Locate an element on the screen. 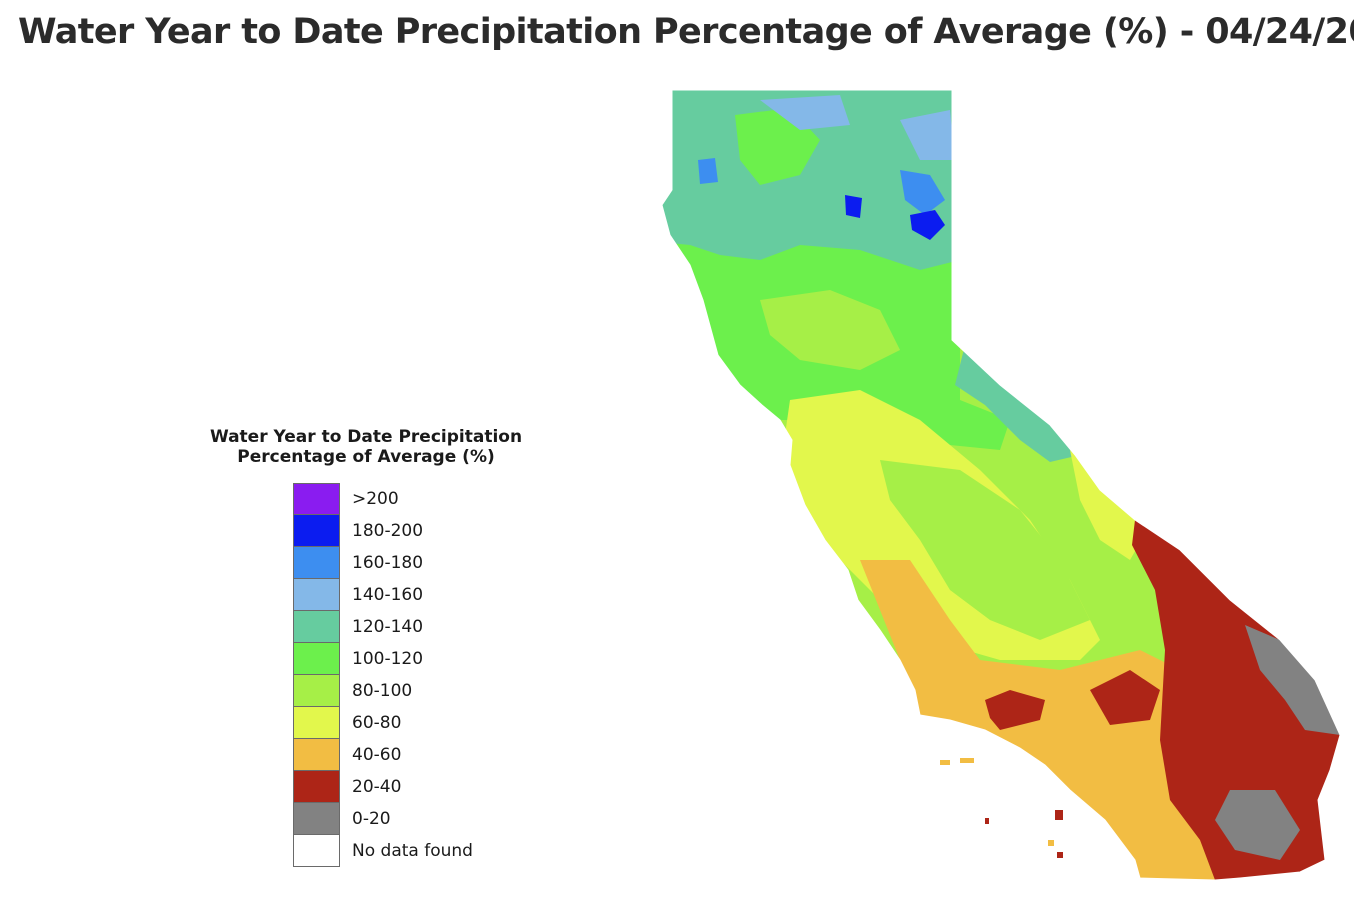  legend-item: 40-60 is located at coordinates (414, 755).